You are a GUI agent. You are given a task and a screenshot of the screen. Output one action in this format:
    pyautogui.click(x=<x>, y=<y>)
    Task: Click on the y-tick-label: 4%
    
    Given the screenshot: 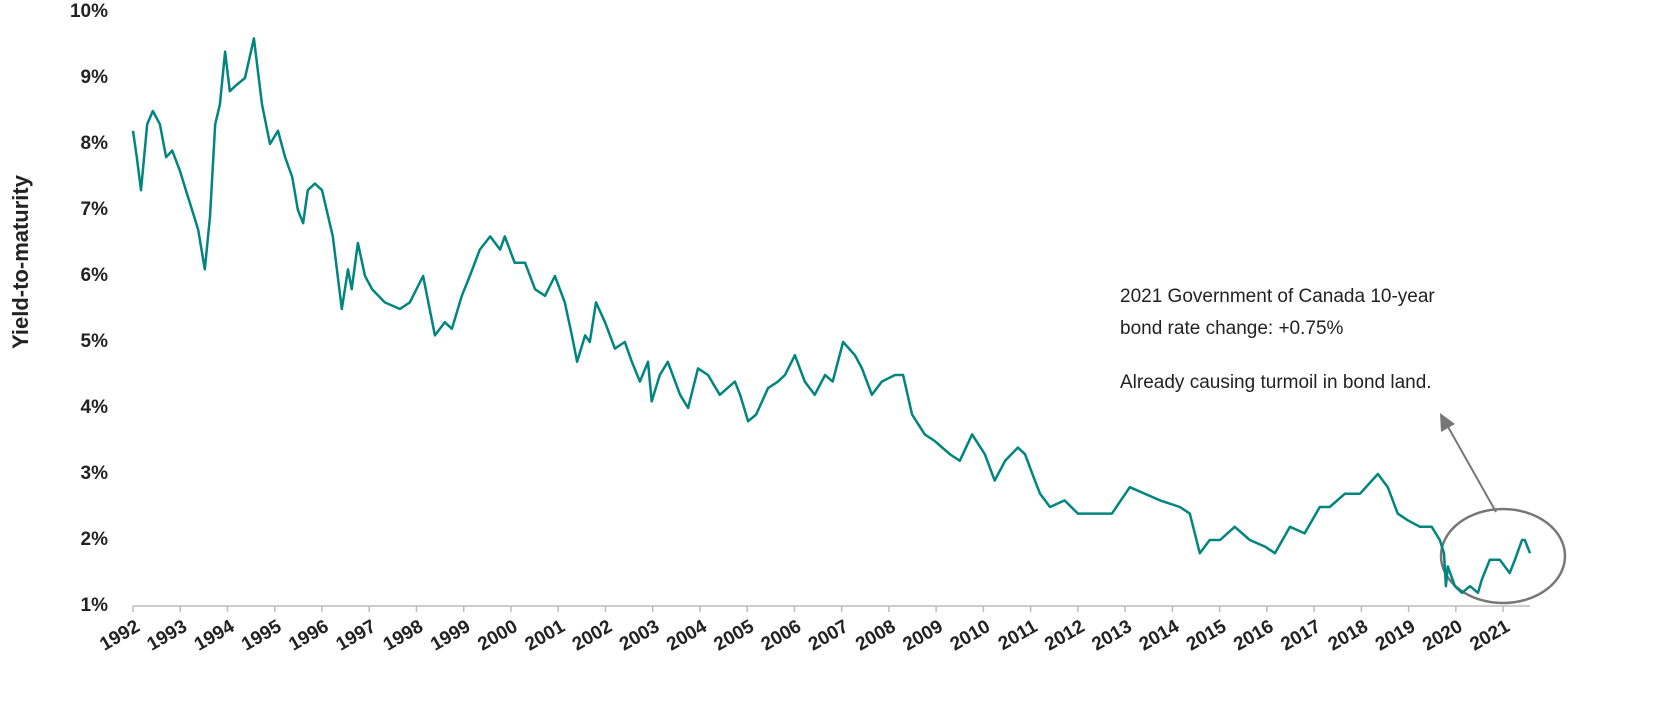 What is the action you would take?
    pyautogui.click(x=95, y=407)
    